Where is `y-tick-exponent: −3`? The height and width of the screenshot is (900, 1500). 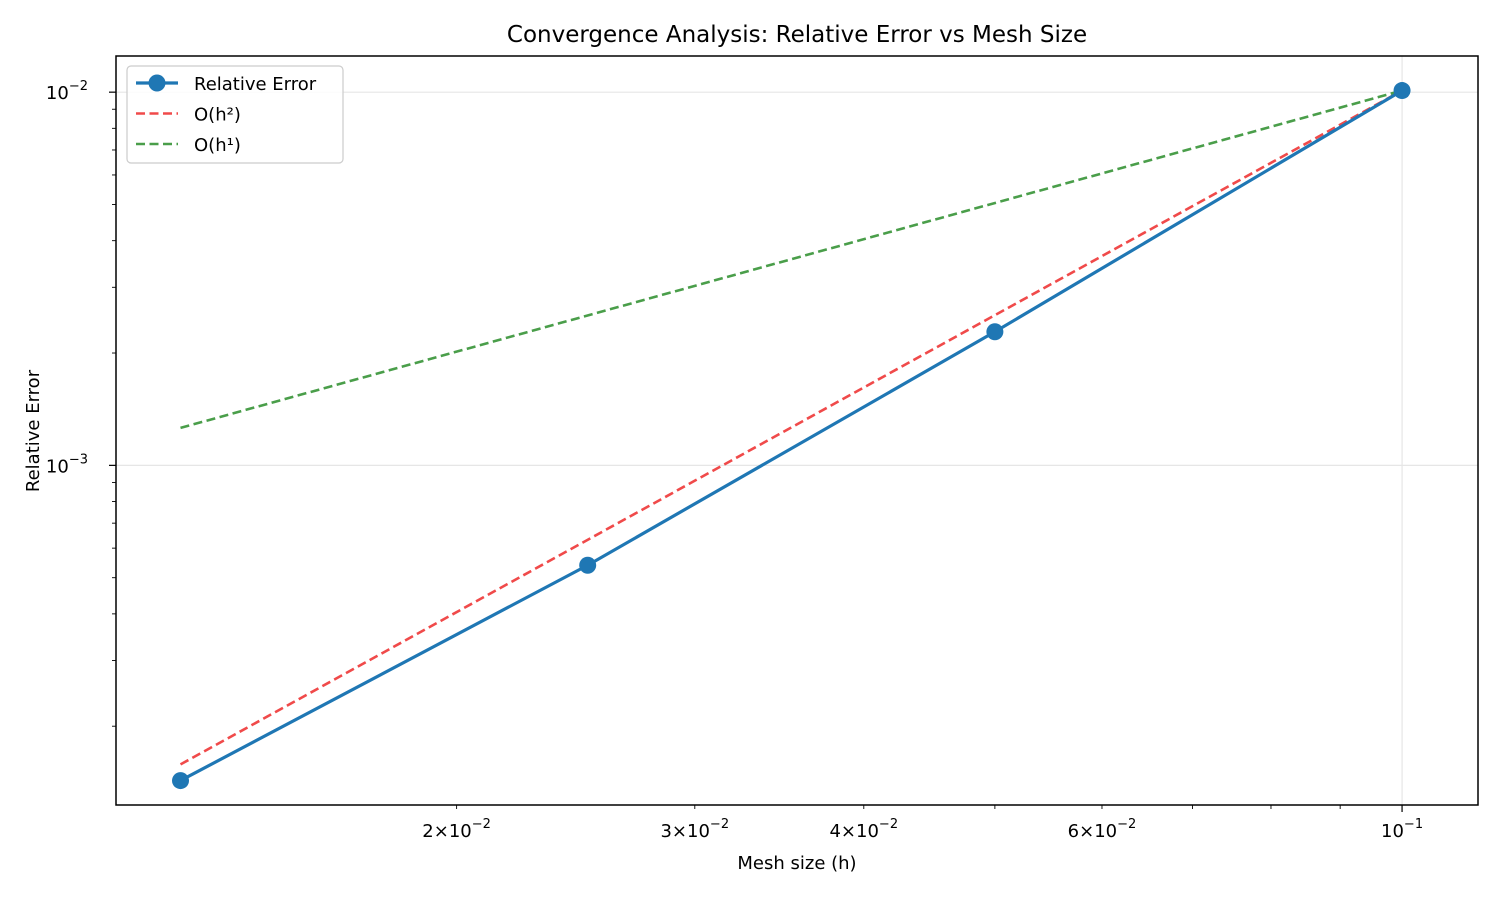
y-tick-exponent: −3 is located at coordinates (78, 459).